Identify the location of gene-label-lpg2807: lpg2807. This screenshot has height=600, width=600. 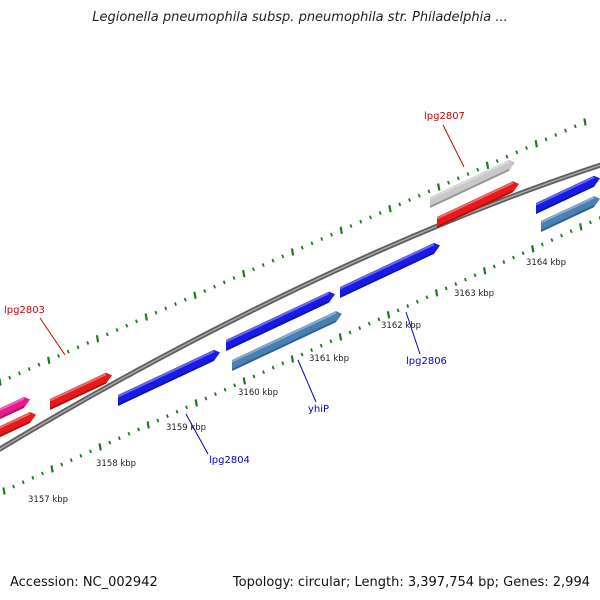
(444, 116).